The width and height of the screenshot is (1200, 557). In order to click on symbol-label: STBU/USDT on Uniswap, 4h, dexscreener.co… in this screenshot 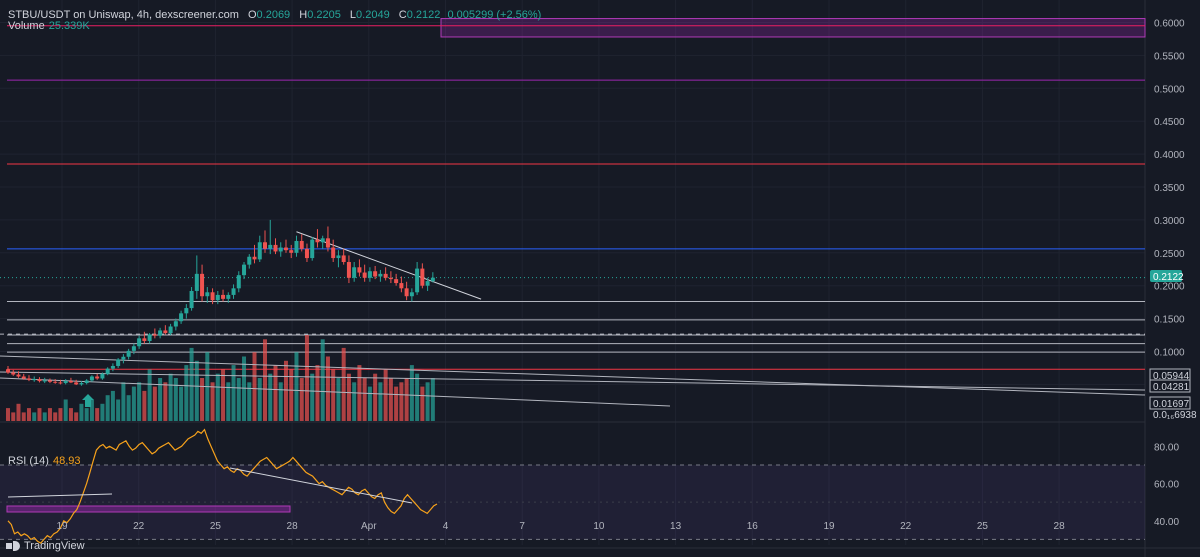, I will do `click(123, 15)`.